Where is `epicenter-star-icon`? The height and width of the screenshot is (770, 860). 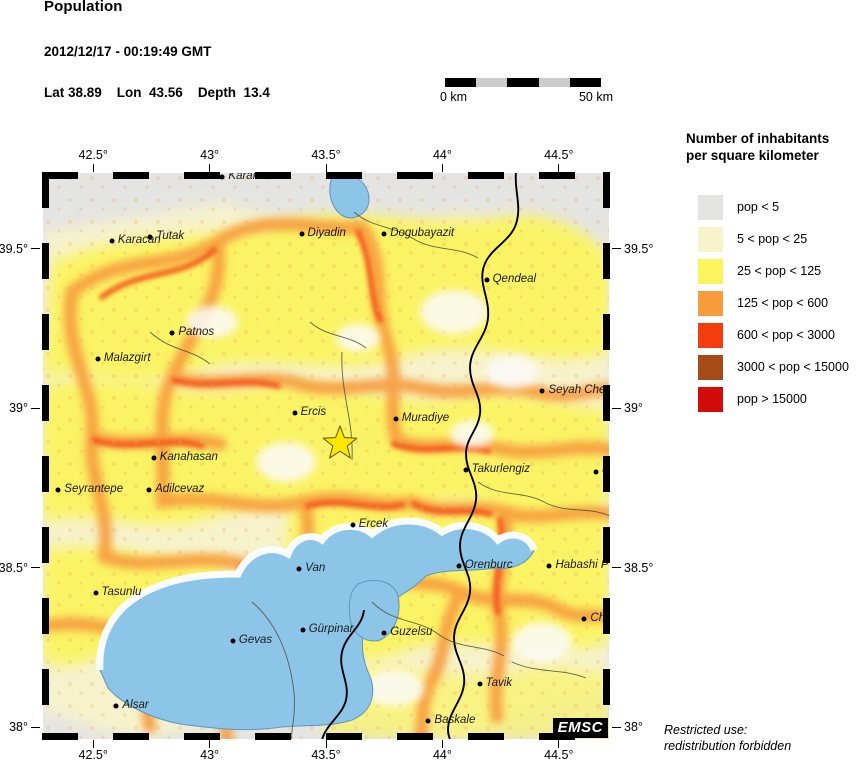
epicenter-star-icon is located at coordinates (340, 443).